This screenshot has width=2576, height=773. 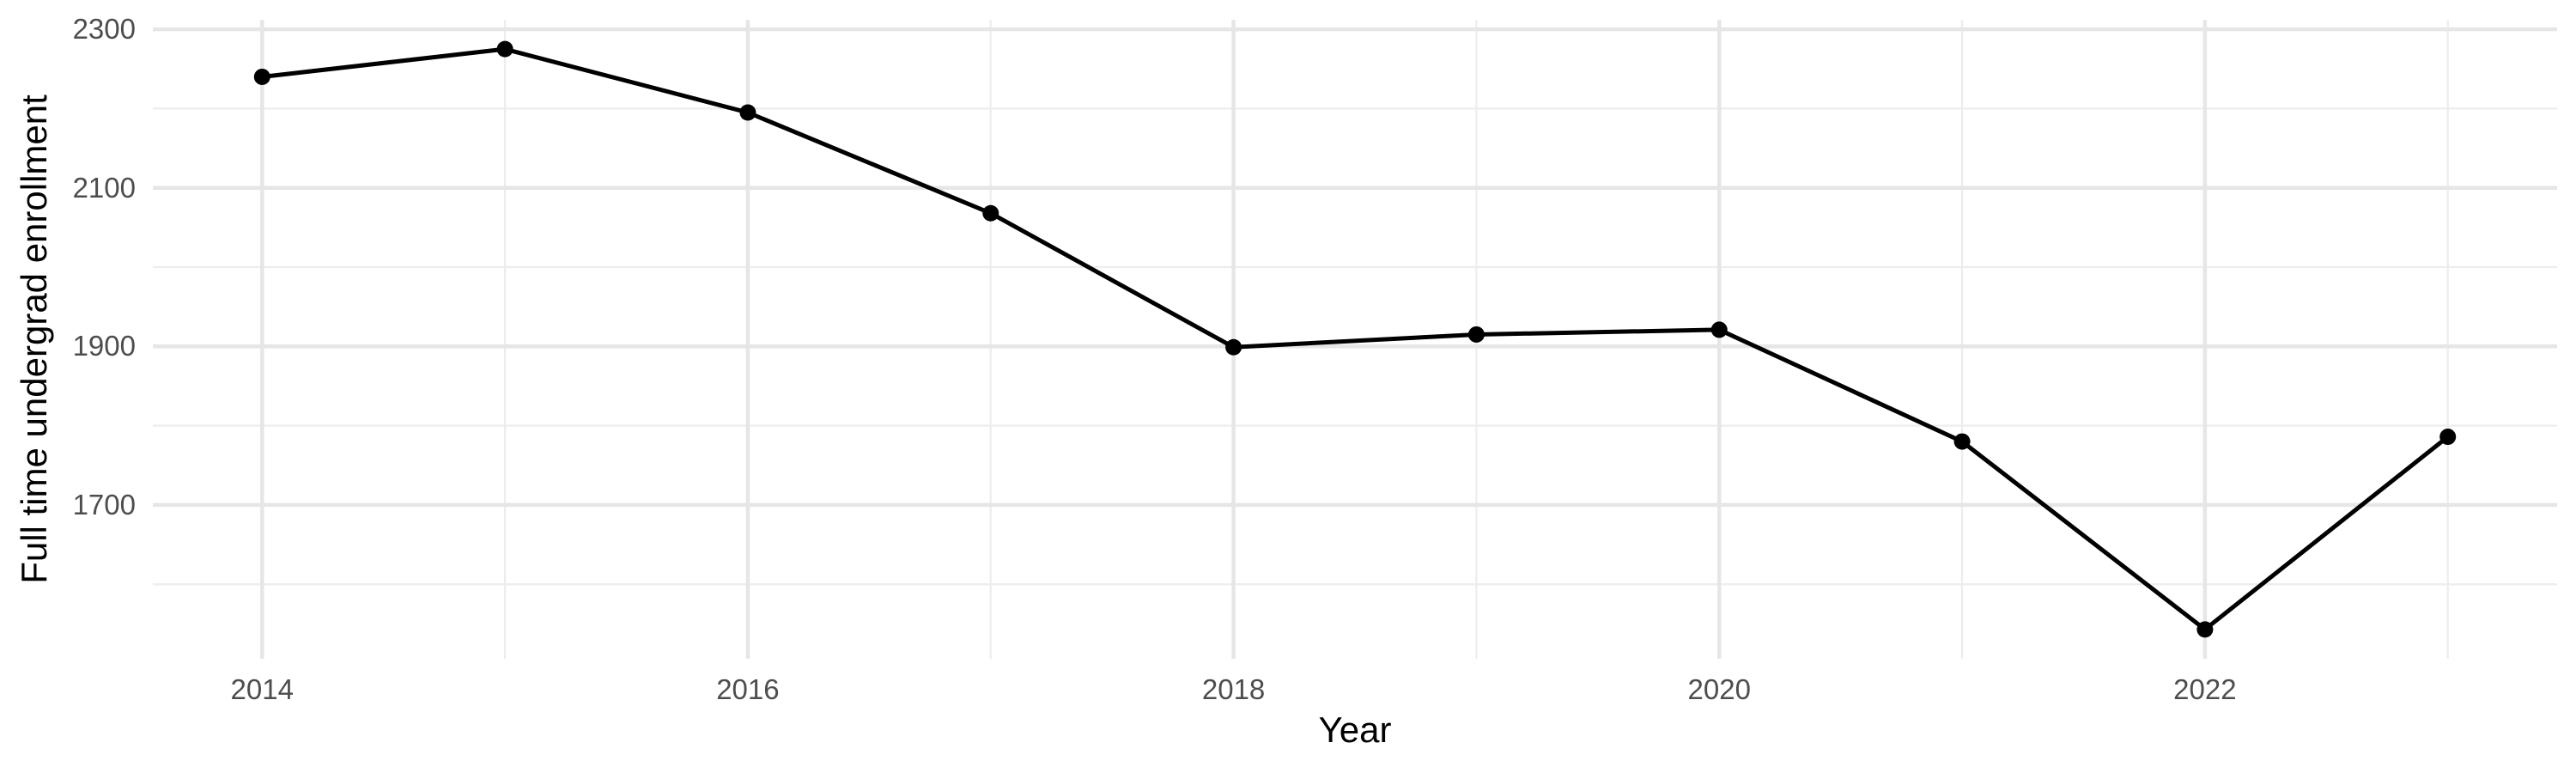 What do you see at coordinates (1962, 442) in the screenshot?
I see `data-point-2021` at bounding box center [1962, 442].